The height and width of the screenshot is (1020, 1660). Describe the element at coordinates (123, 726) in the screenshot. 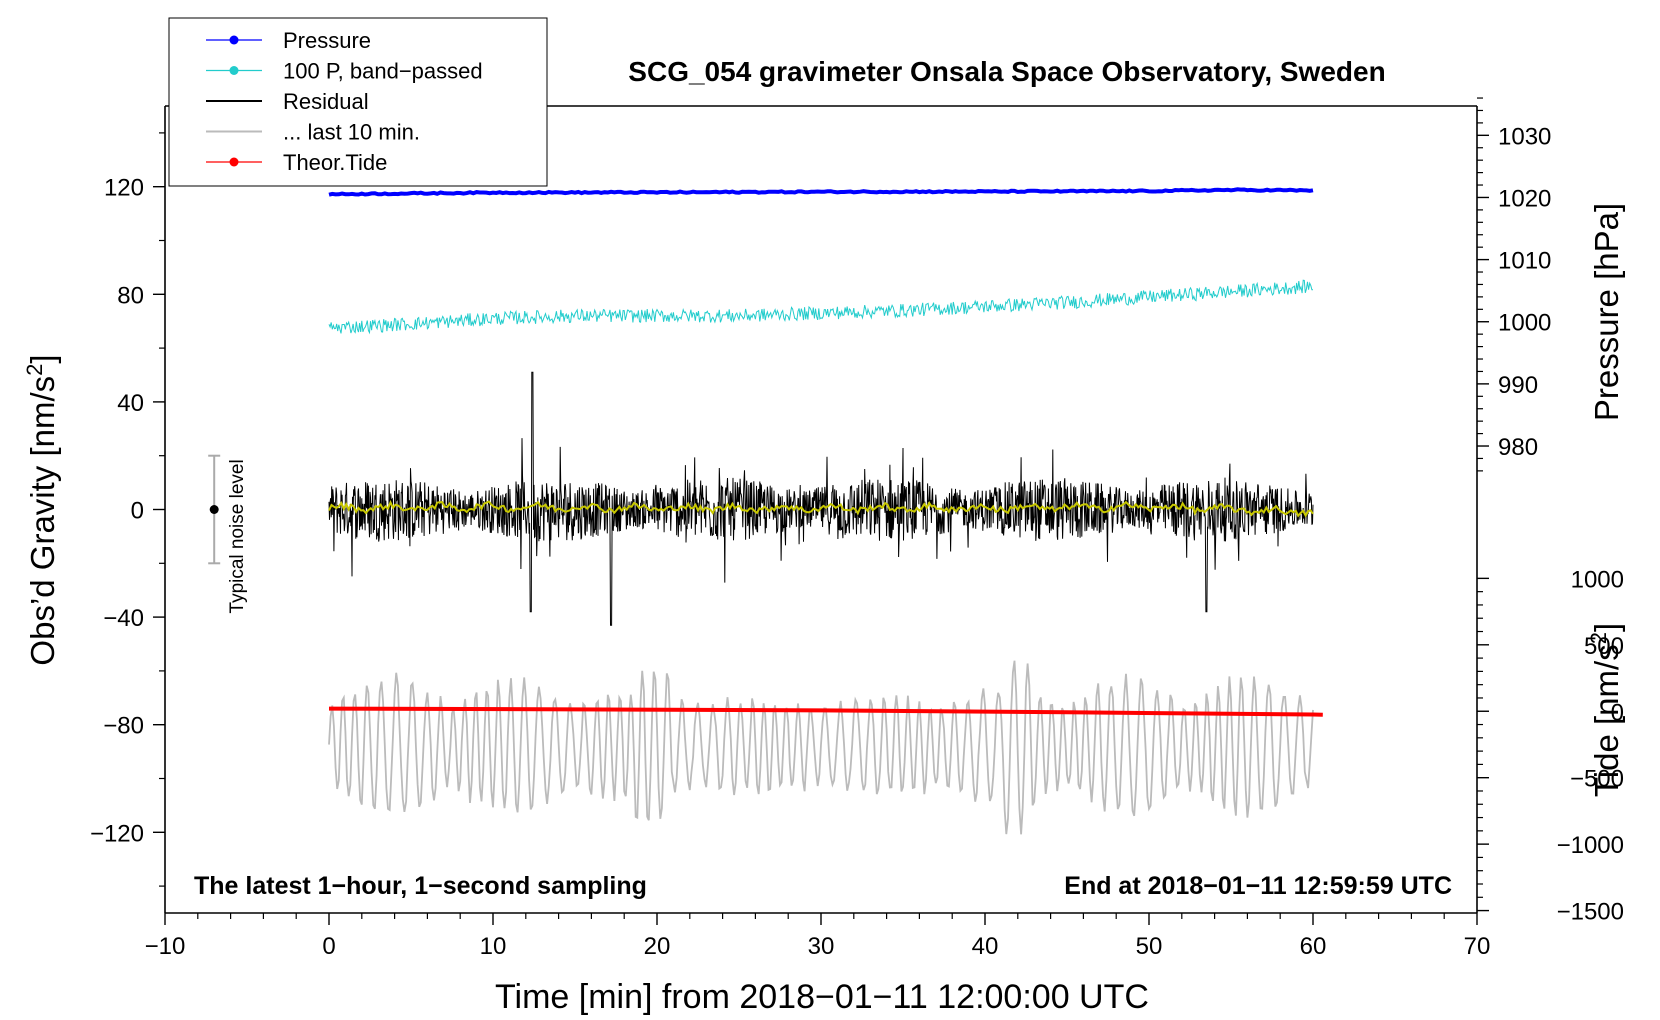

I see `y-left-tick-label: −80` at that location.